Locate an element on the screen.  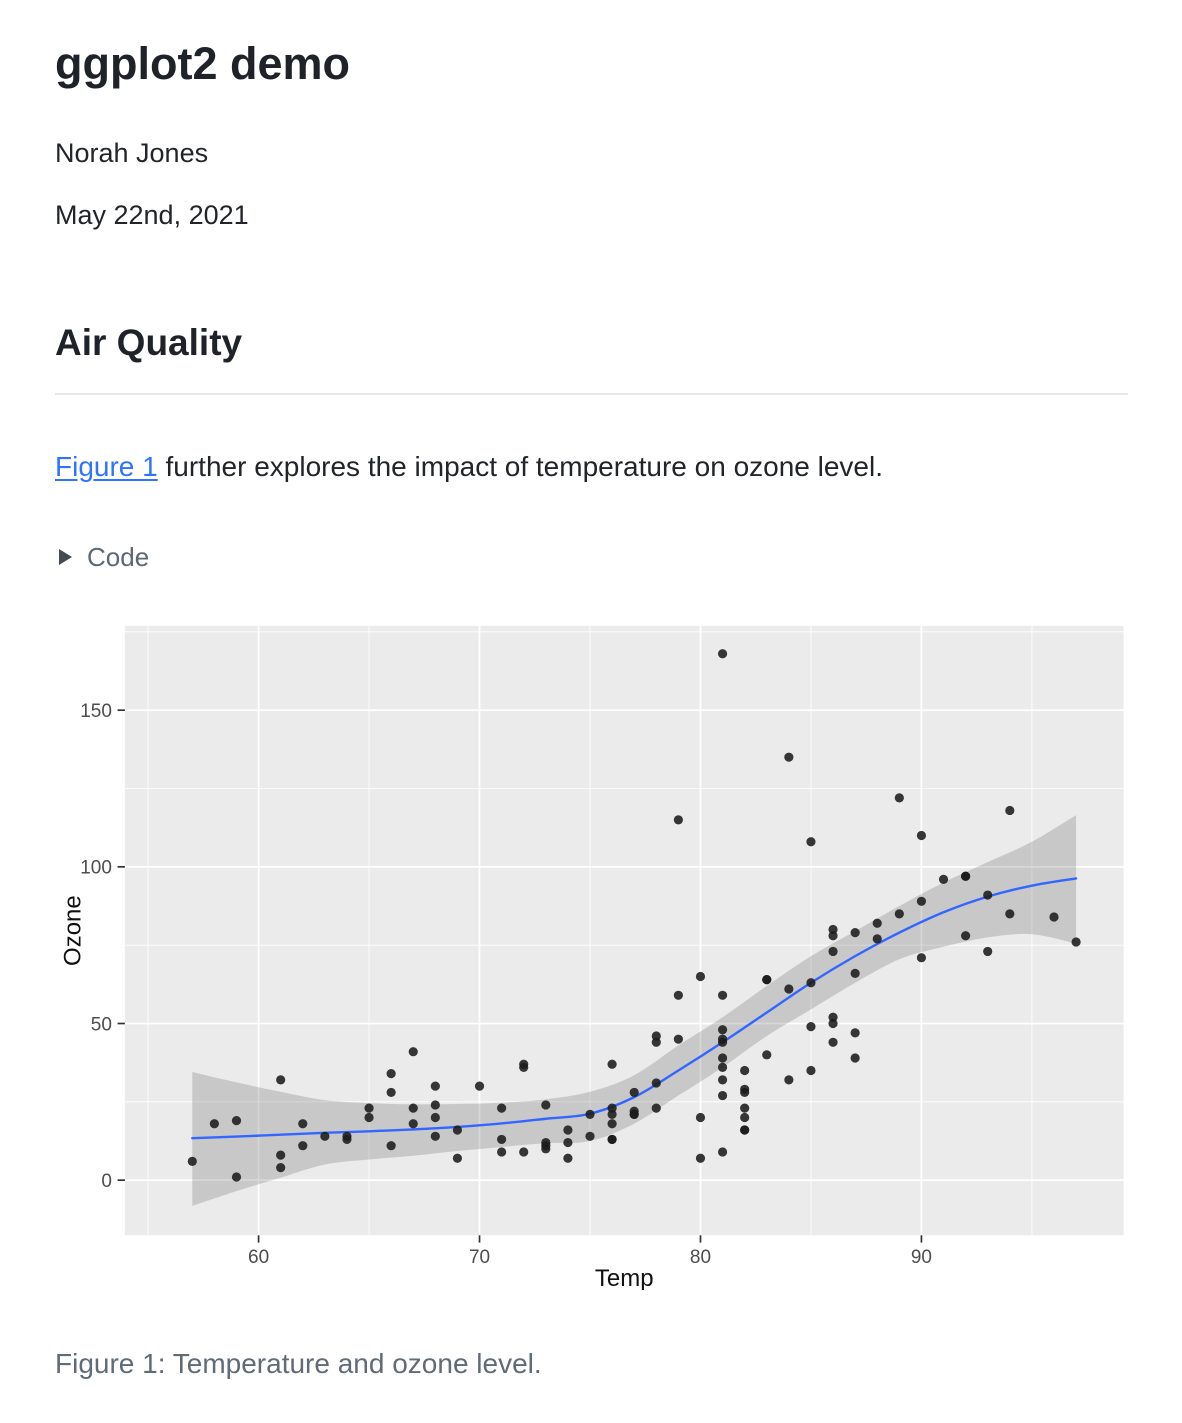
code-disclosure-summary: Code is located at coordinates (591, 557).